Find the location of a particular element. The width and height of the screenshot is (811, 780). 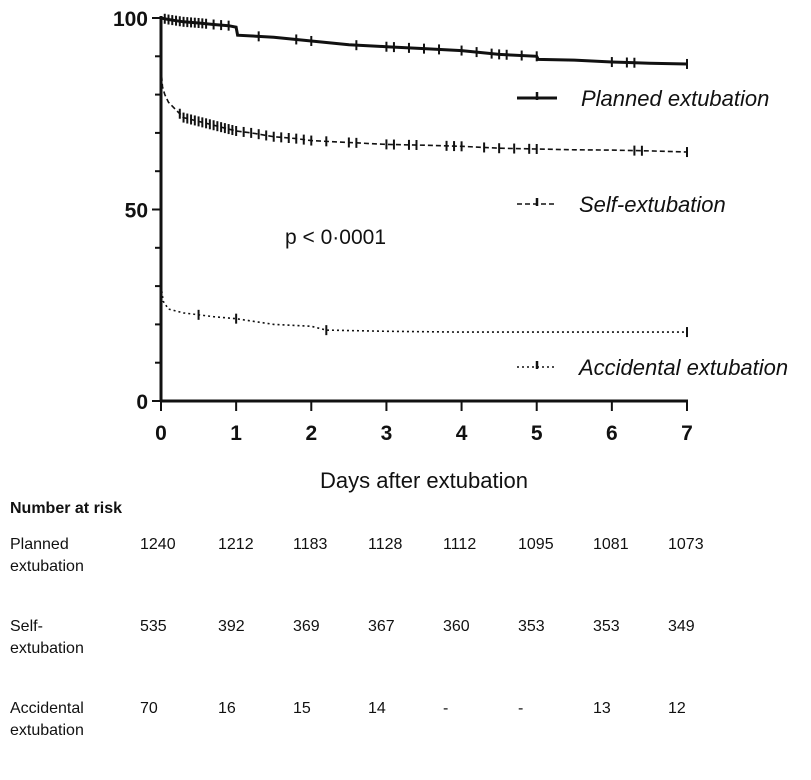

legend-label: Accidental extubation is located at coordinates (682, 367).